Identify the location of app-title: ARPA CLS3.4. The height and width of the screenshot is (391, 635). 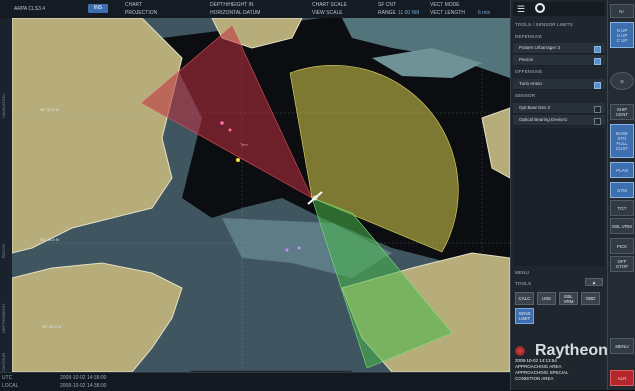
(30, 9).